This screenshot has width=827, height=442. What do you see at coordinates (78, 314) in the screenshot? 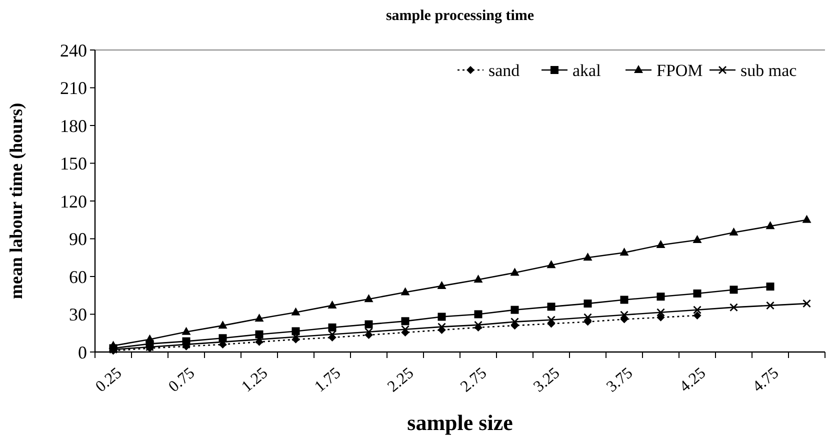
I see `y-tick-label: 30` at bounding box center [78, 314].